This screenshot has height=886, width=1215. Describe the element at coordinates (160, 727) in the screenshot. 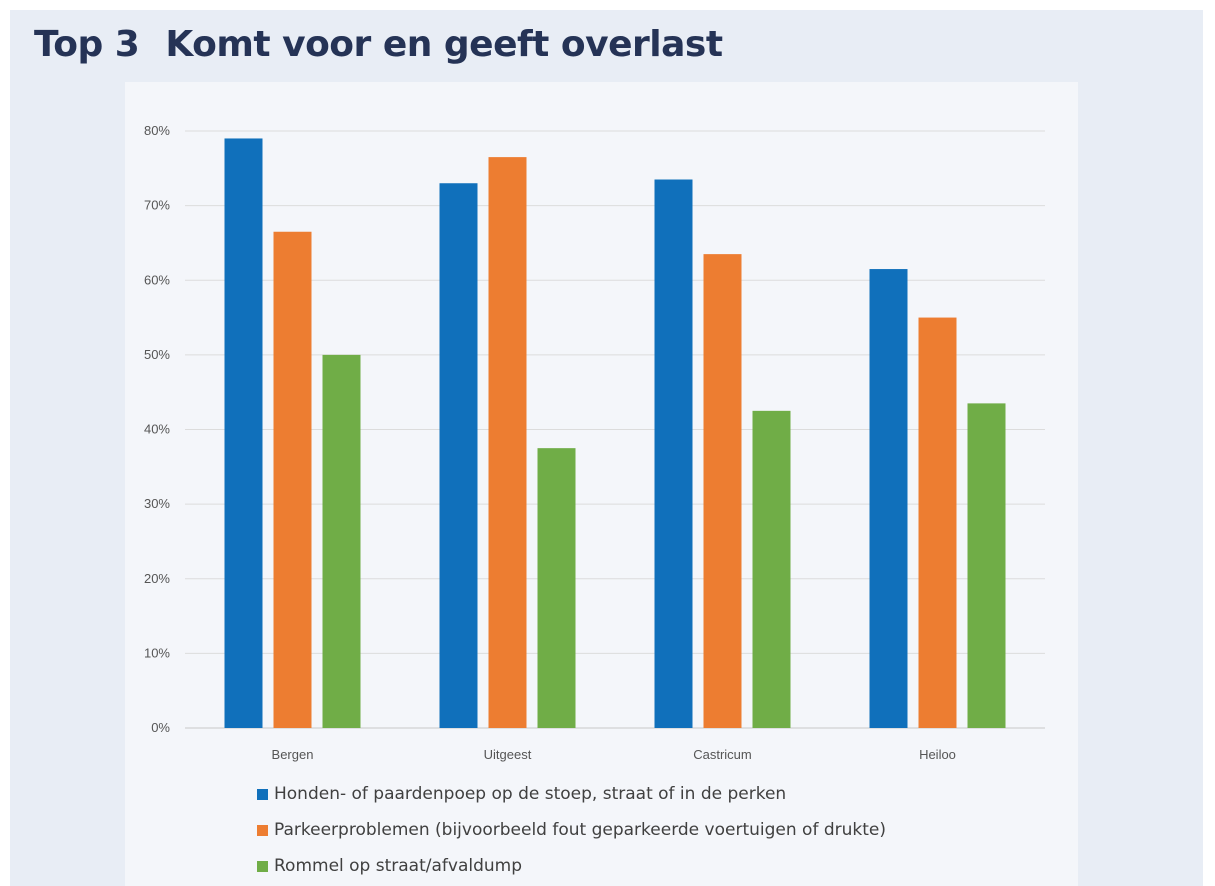

I see `y-tick-label: 0%` at that location.